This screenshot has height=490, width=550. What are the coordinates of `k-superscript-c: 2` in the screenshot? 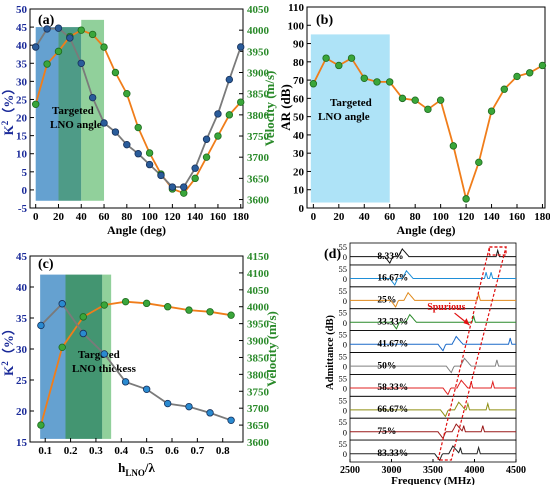 It's located at (5, 363).